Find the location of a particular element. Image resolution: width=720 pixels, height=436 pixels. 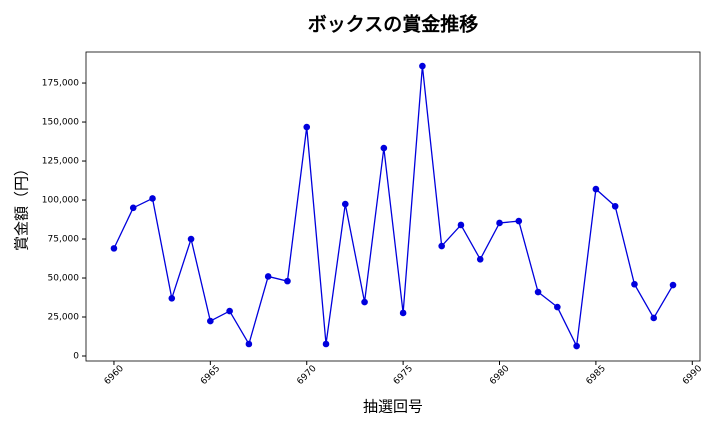

x-tick-label: 6985 is located at coordinates (596, 375).